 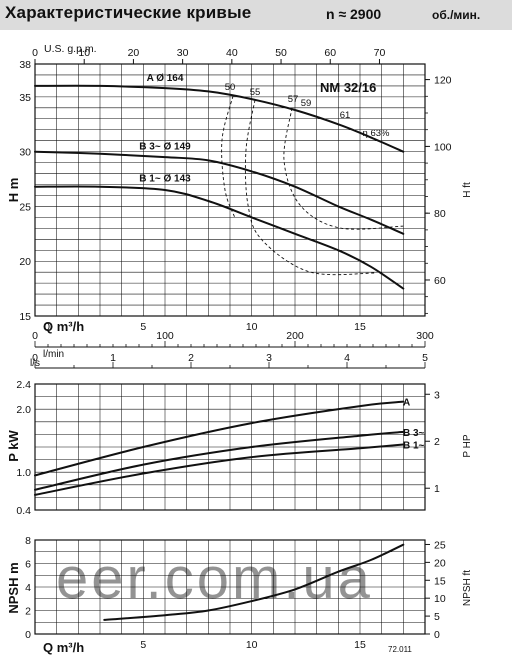 I want to click on head-y-tick-label: 15, so click(x=25, y=317).